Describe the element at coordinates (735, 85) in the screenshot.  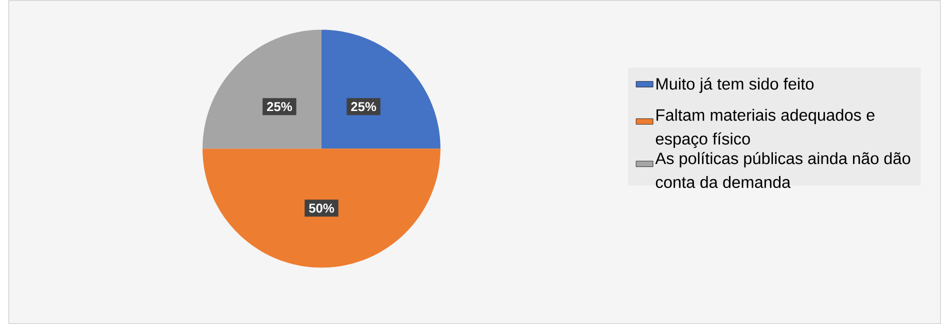
I see `legend-label: Muito já tem sido feito` at that location.